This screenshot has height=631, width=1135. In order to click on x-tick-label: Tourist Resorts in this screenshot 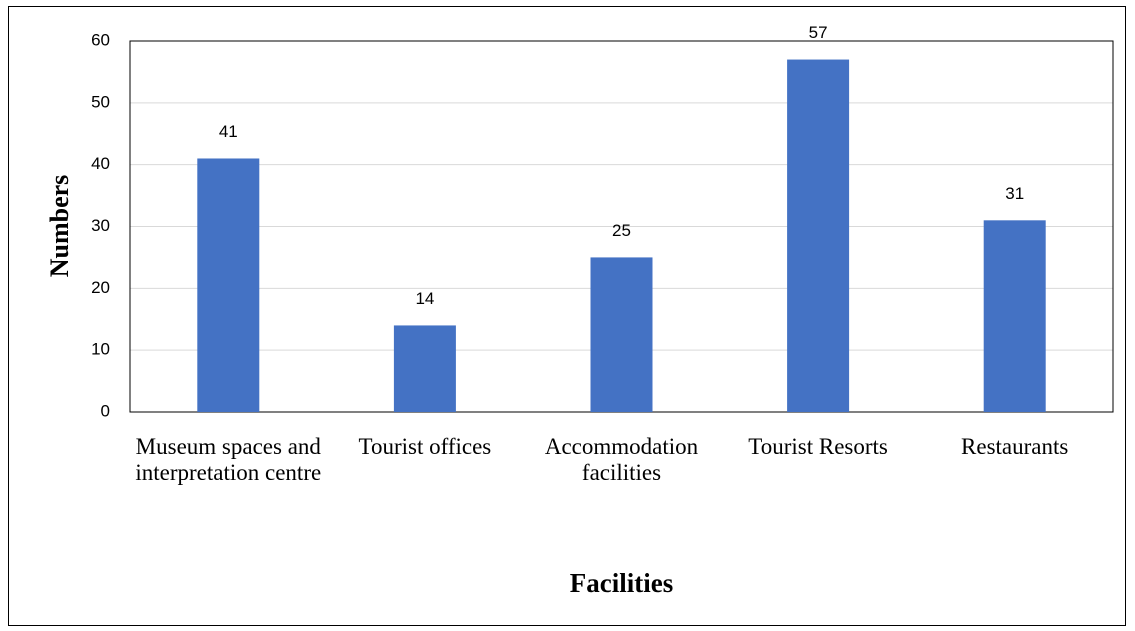, I will do `click(818, 446)`.